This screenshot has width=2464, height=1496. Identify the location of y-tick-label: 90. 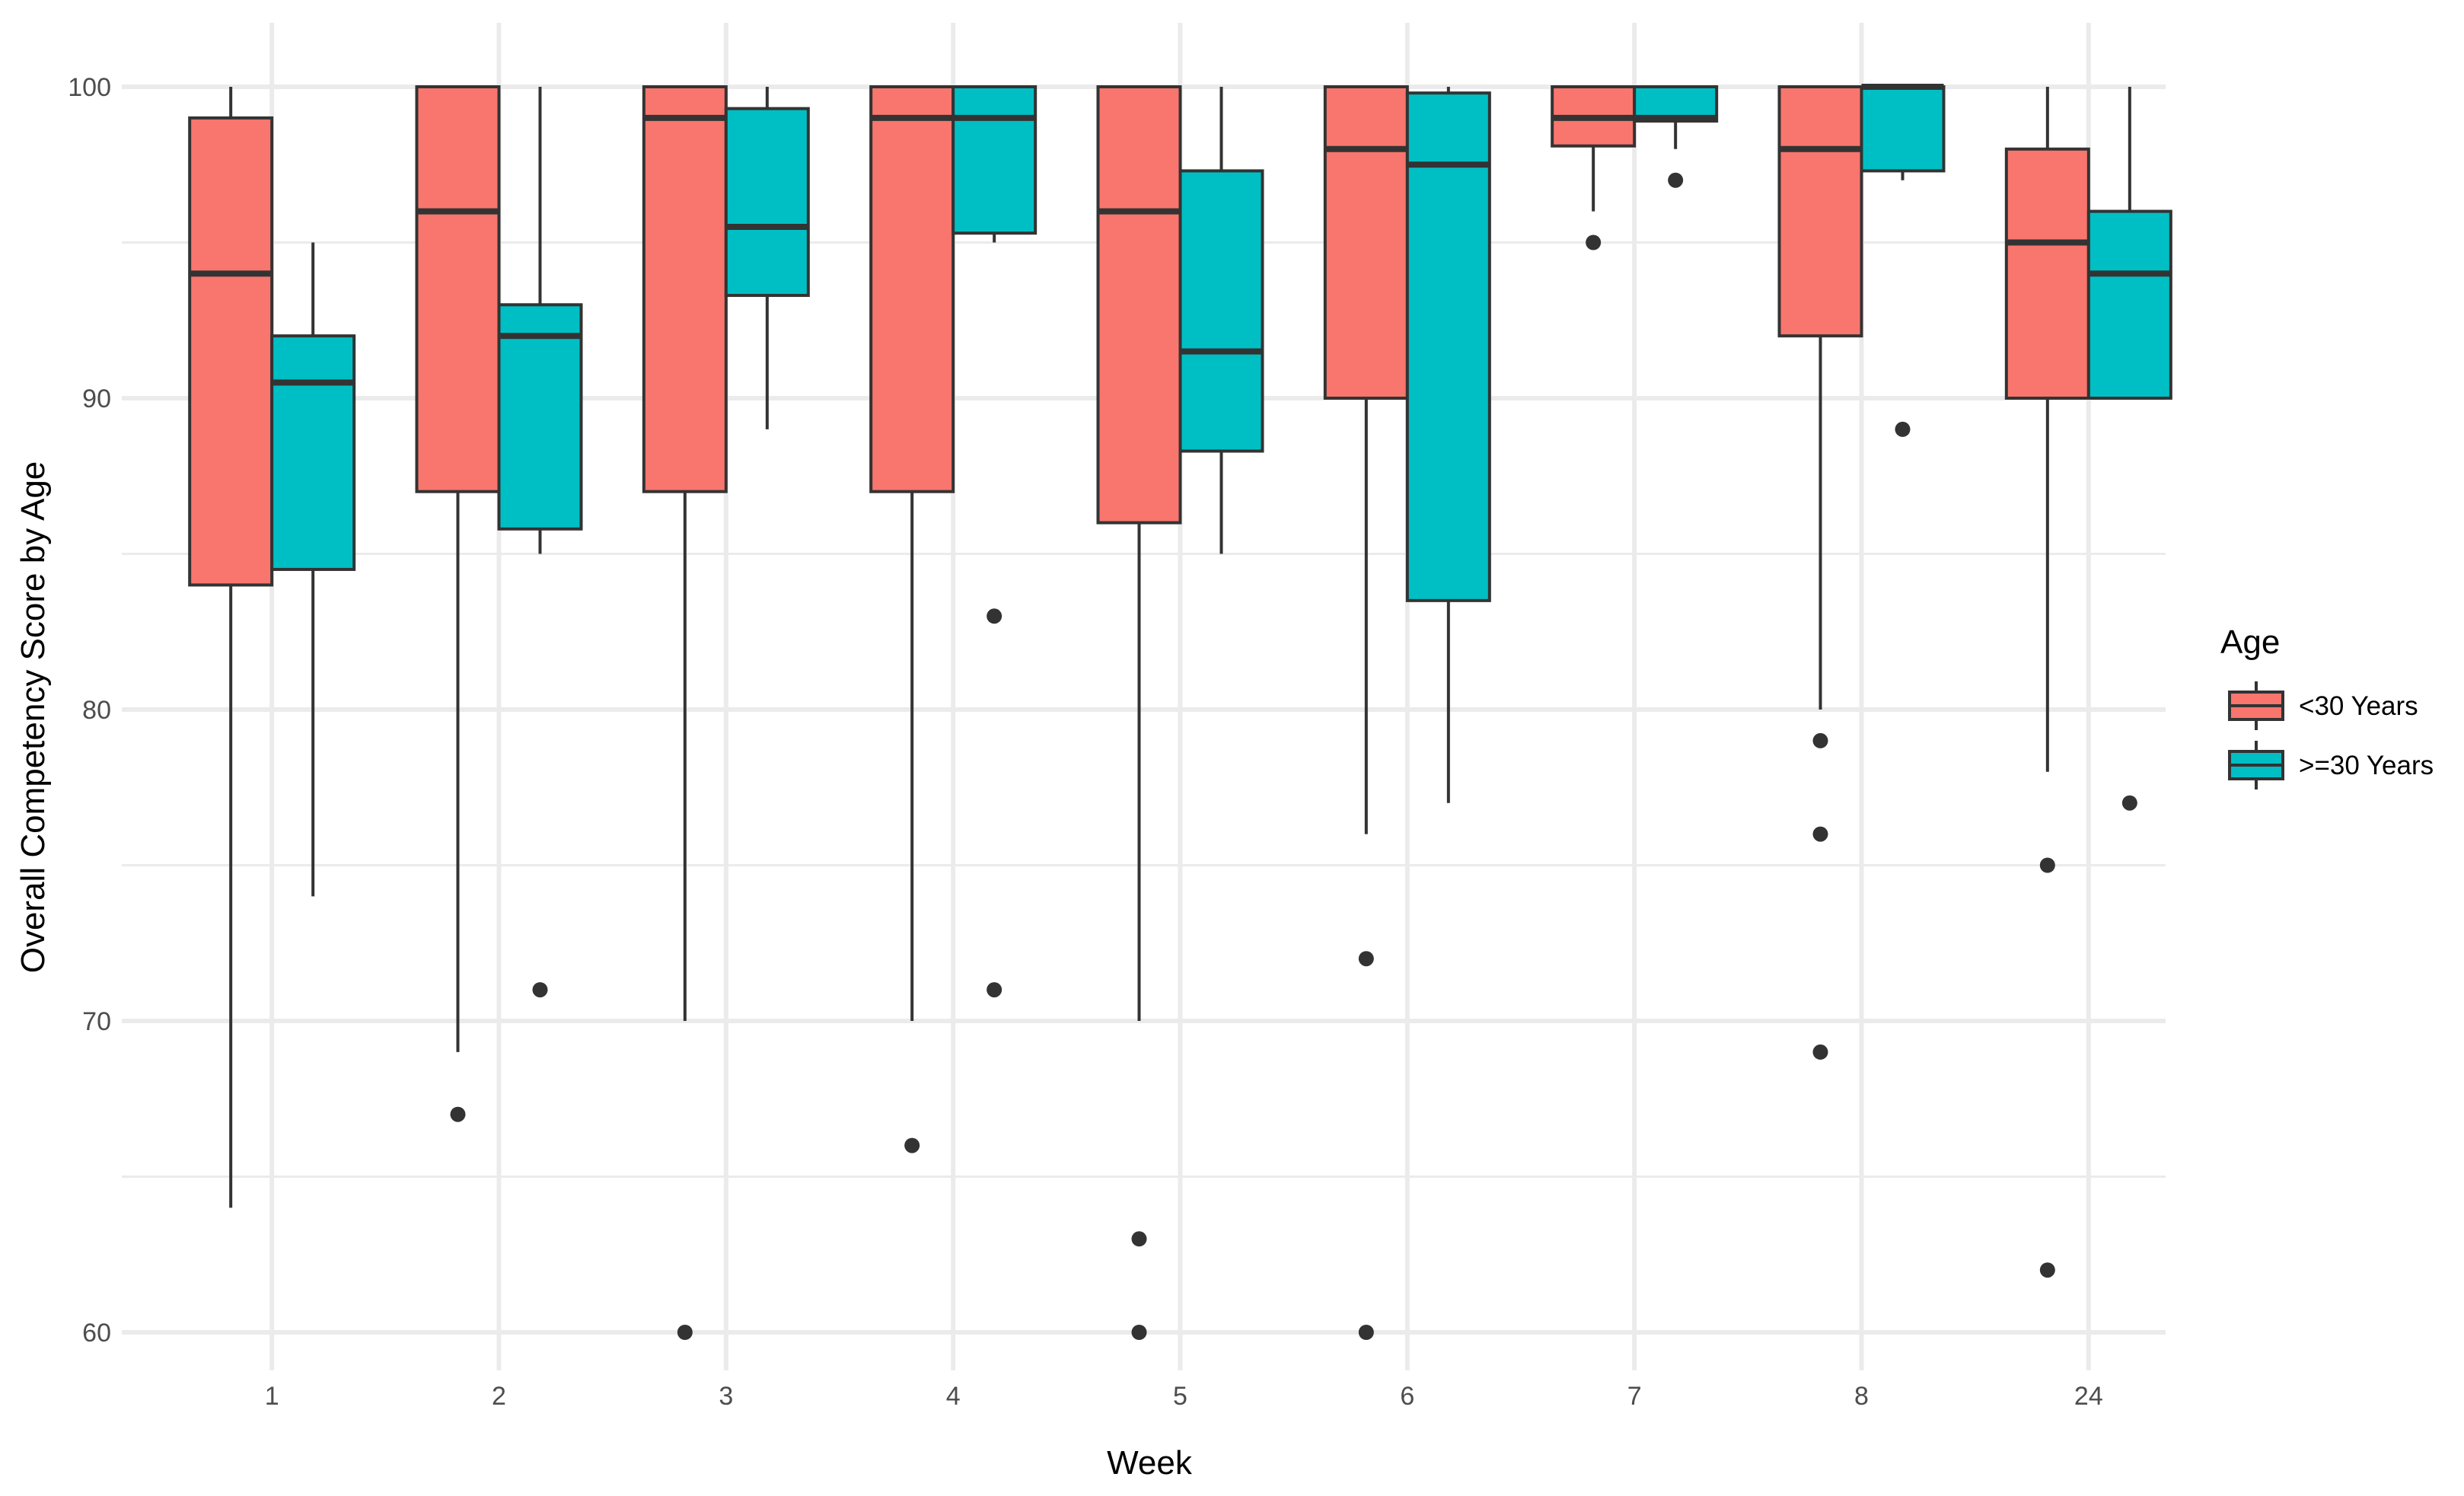
(97, 398).